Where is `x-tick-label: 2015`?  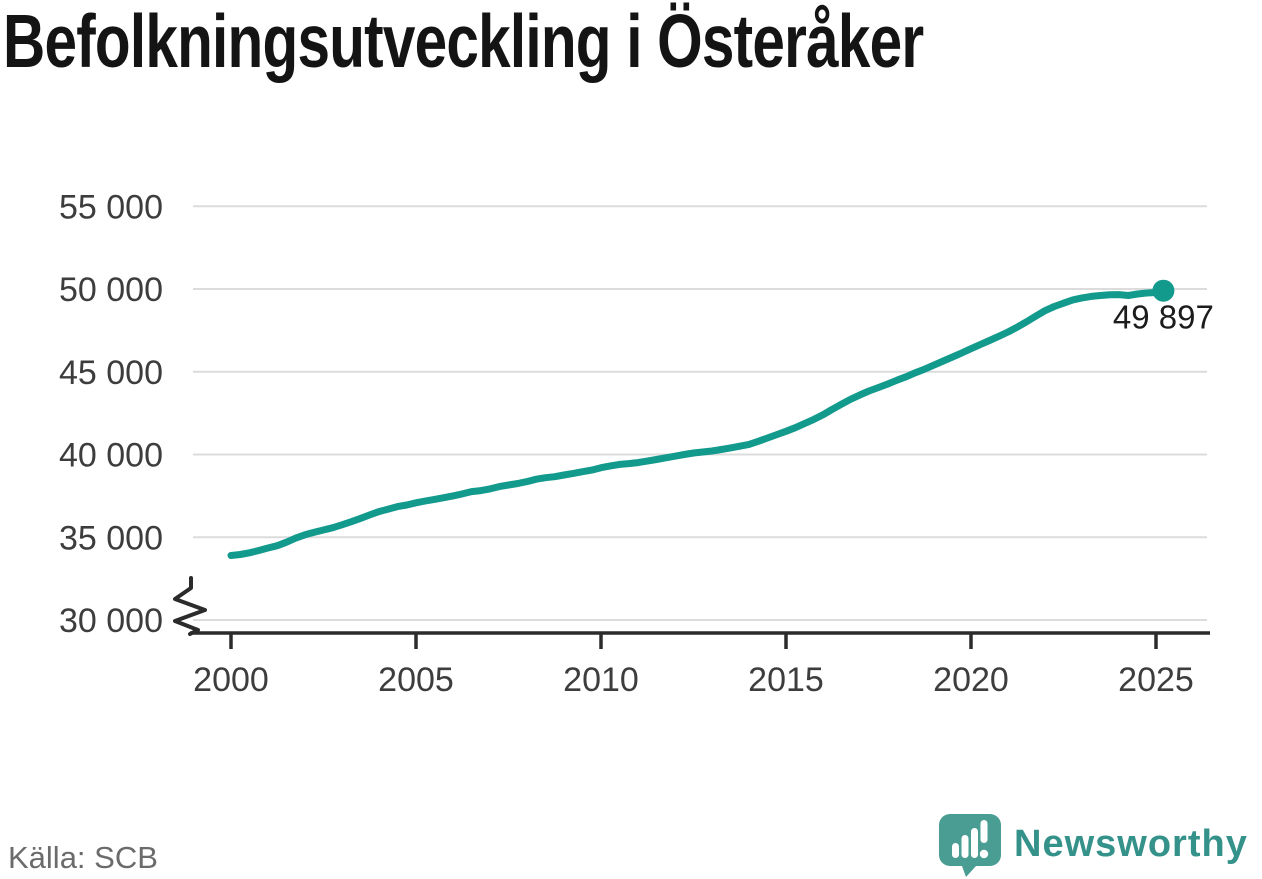 x-tick-label: 2015 is located at coordinates (786, 680).